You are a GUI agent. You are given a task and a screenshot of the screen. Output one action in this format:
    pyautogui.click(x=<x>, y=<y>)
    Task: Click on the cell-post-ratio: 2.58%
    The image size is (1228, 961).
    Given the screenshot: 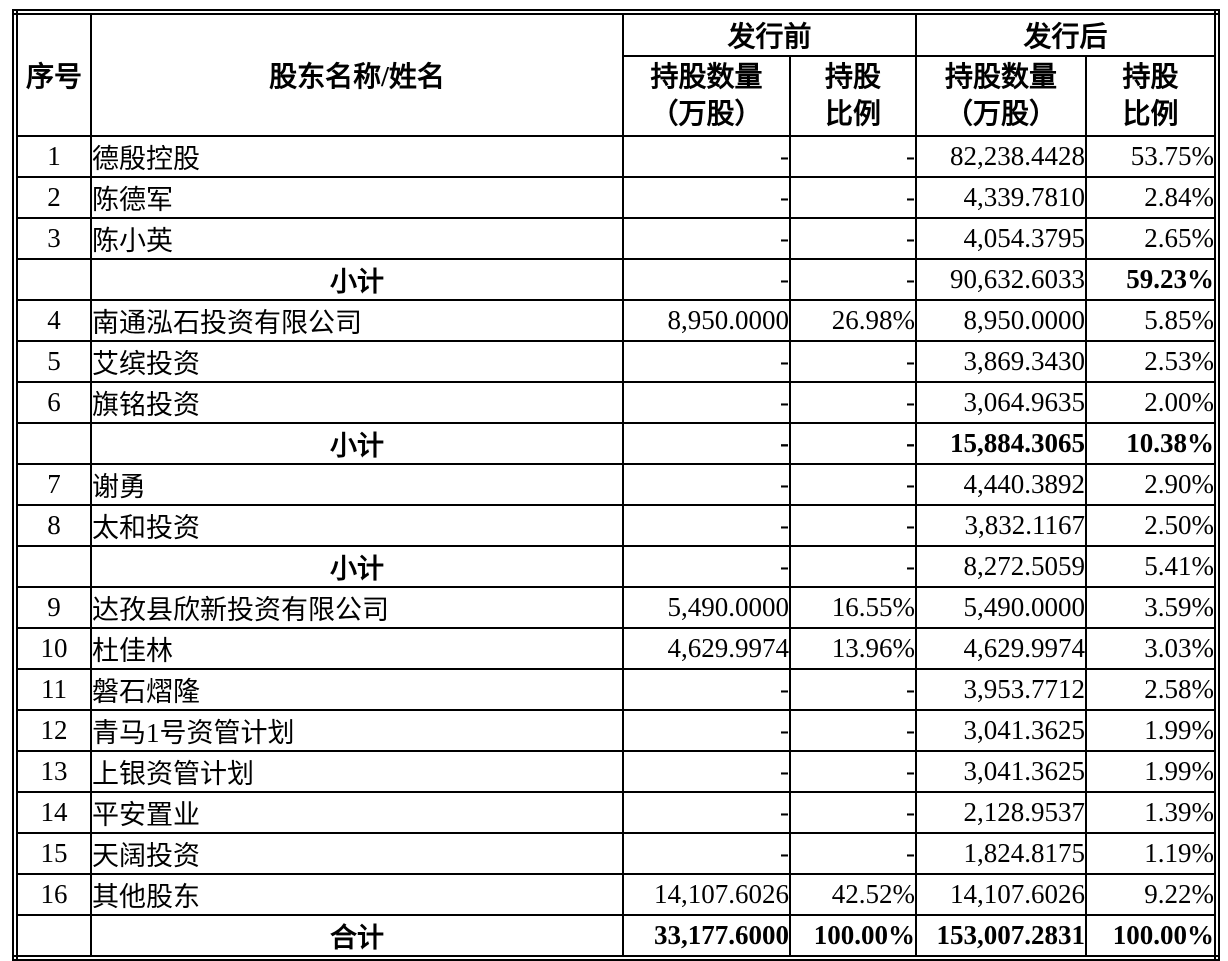 What is the action you would take?
    pyautogui.click(x=1152, y=689)
    